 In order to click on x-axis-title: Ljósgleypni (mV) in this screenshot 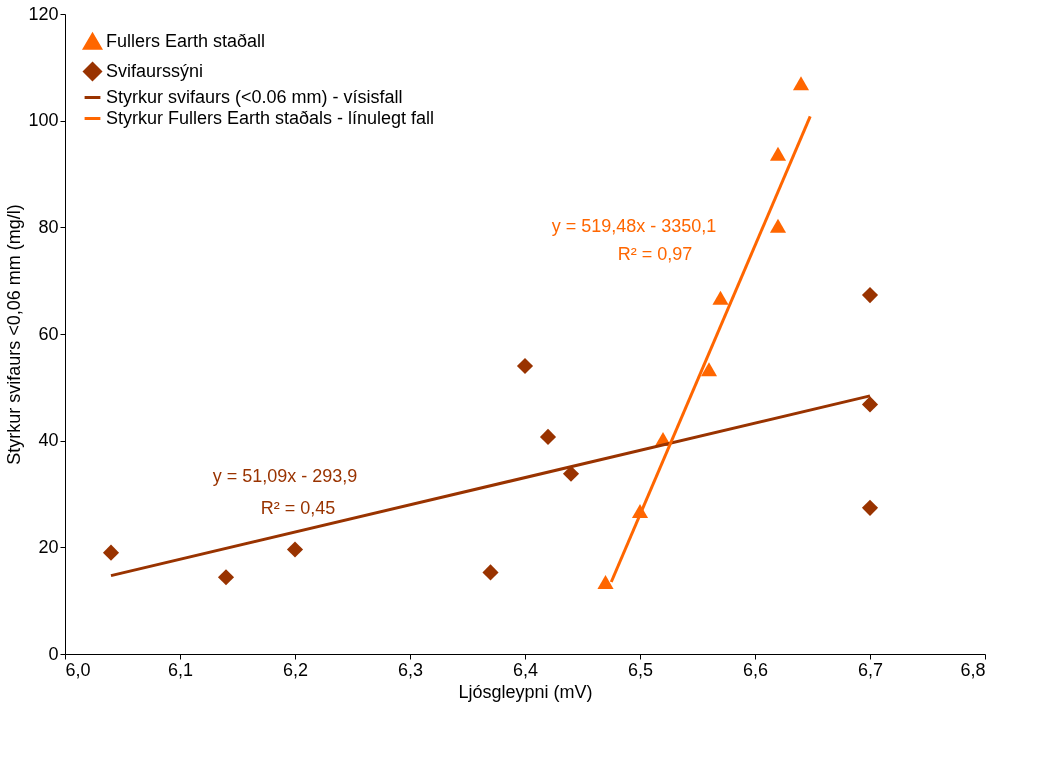, I will do `click(525, 691)`.